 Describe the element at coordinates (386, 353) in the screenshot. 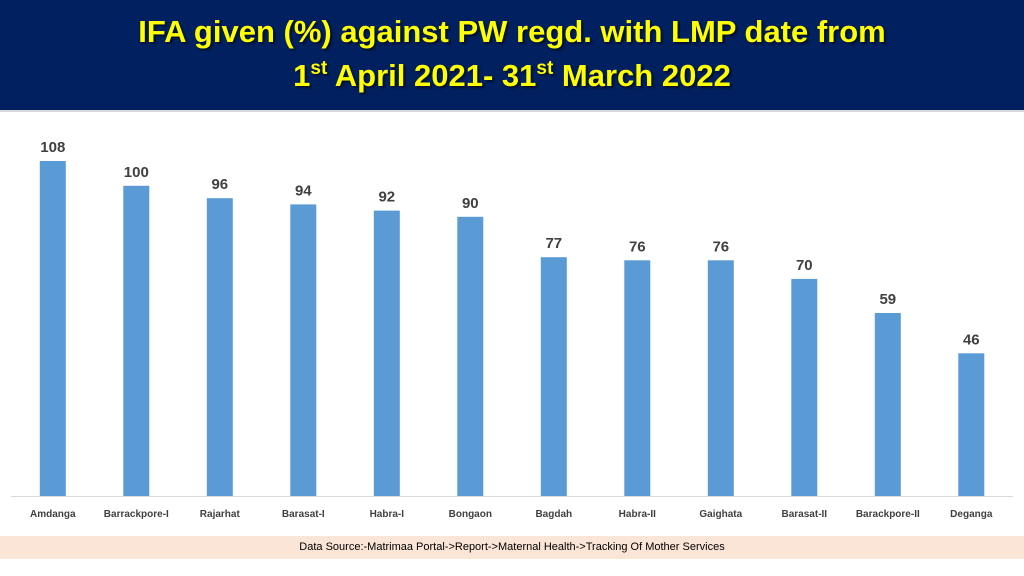

I see `bar-habra-i` at that location.